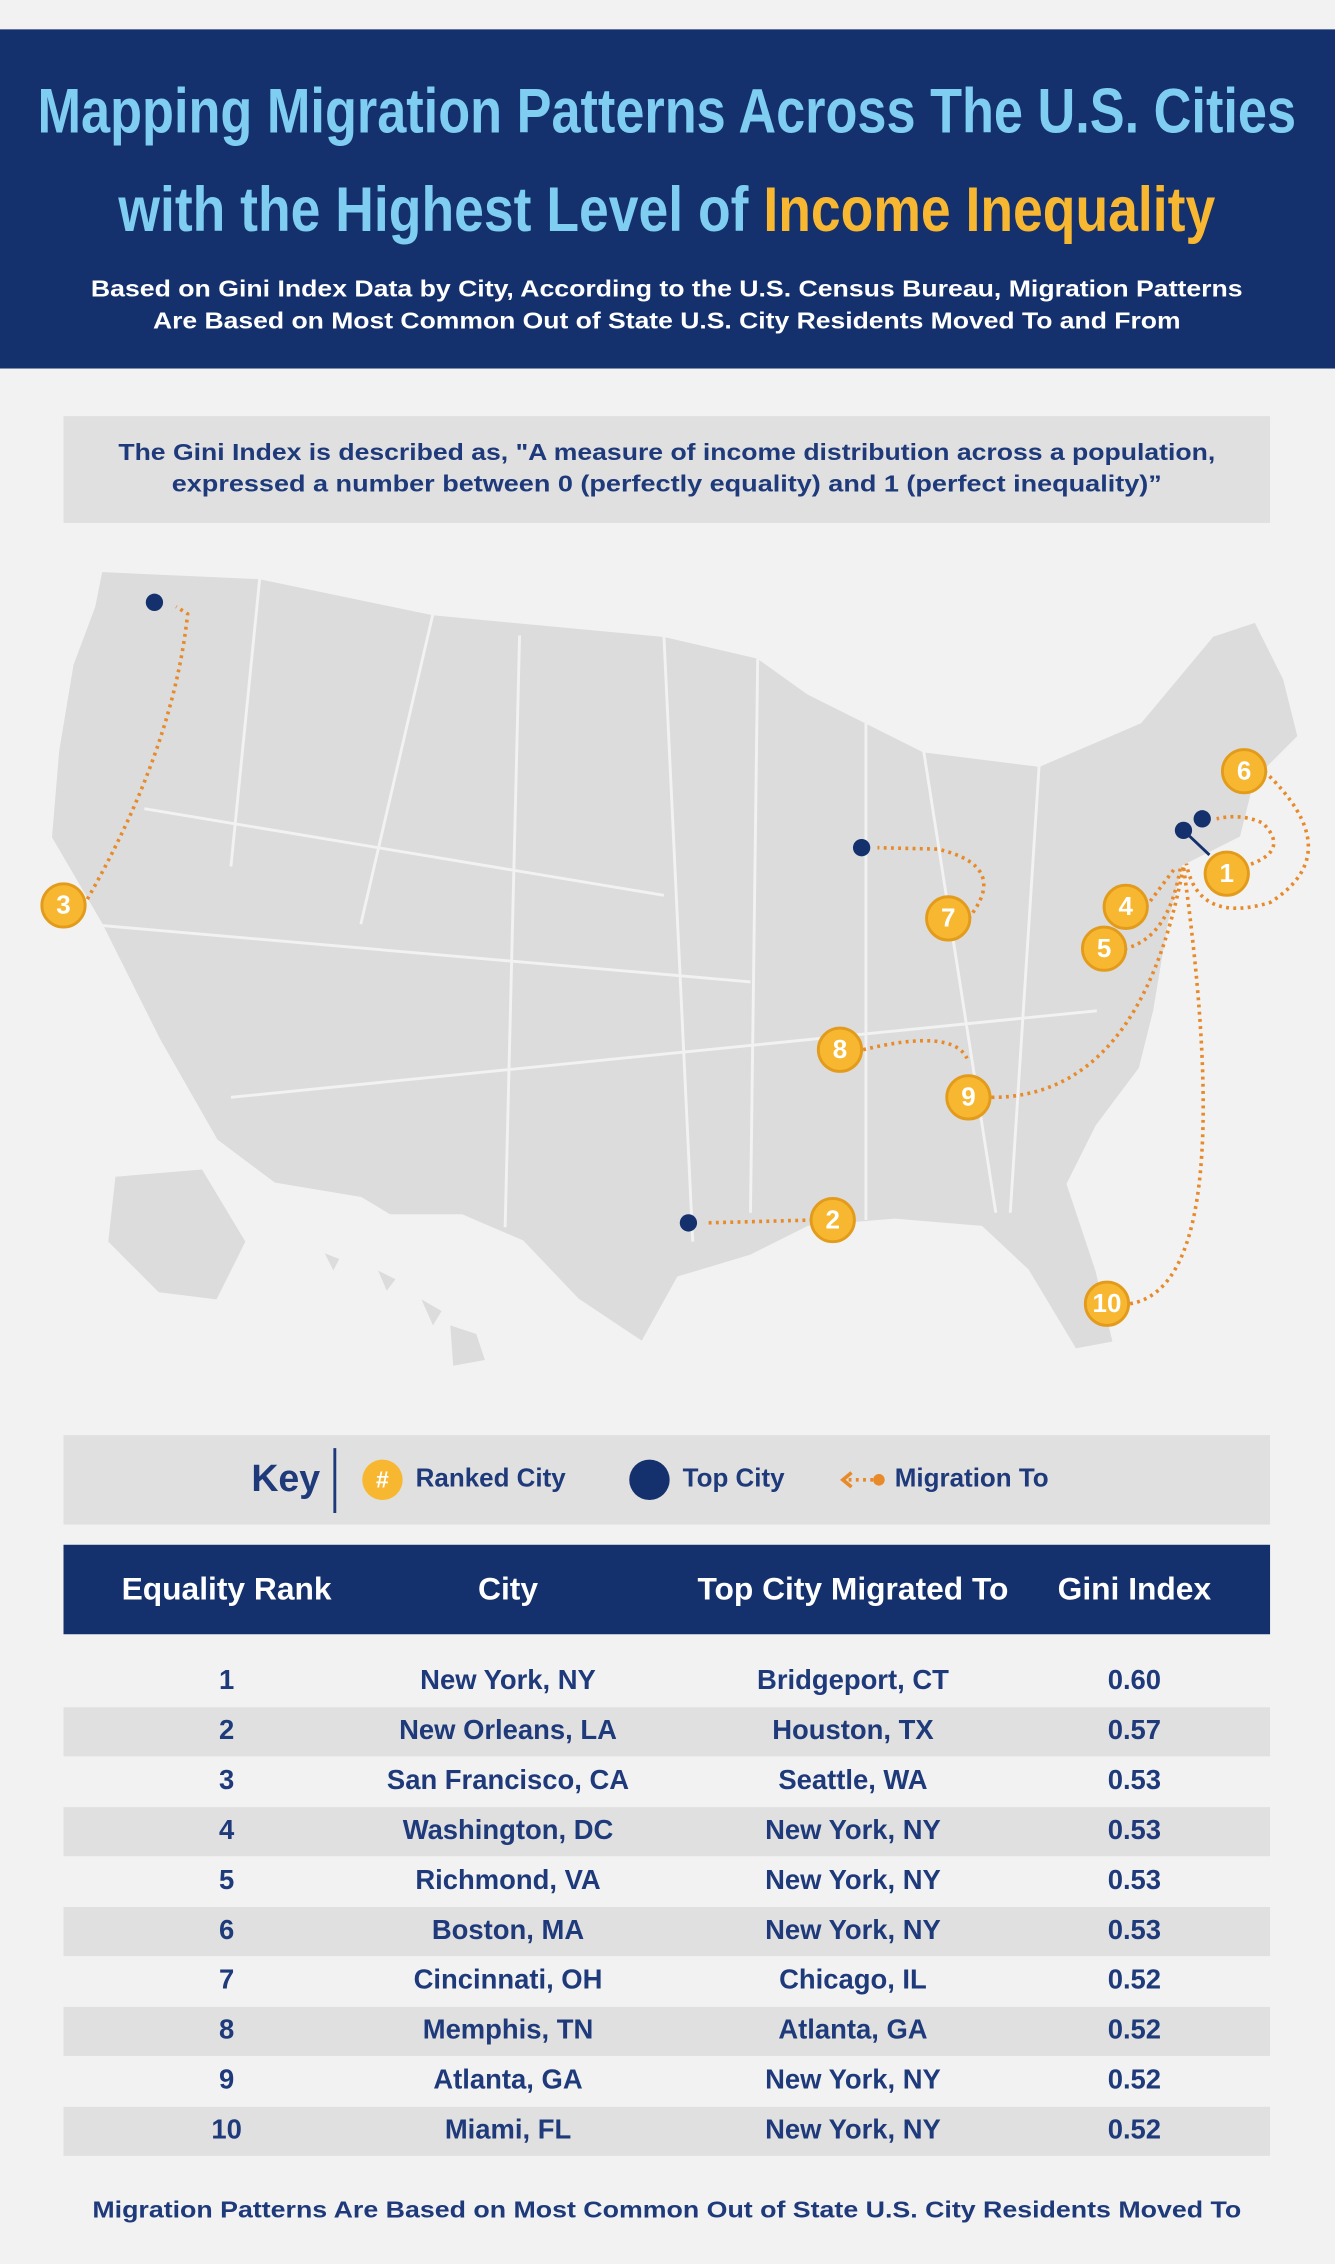  I want to click on rank-marker-label: 5, so click(1104, 948).